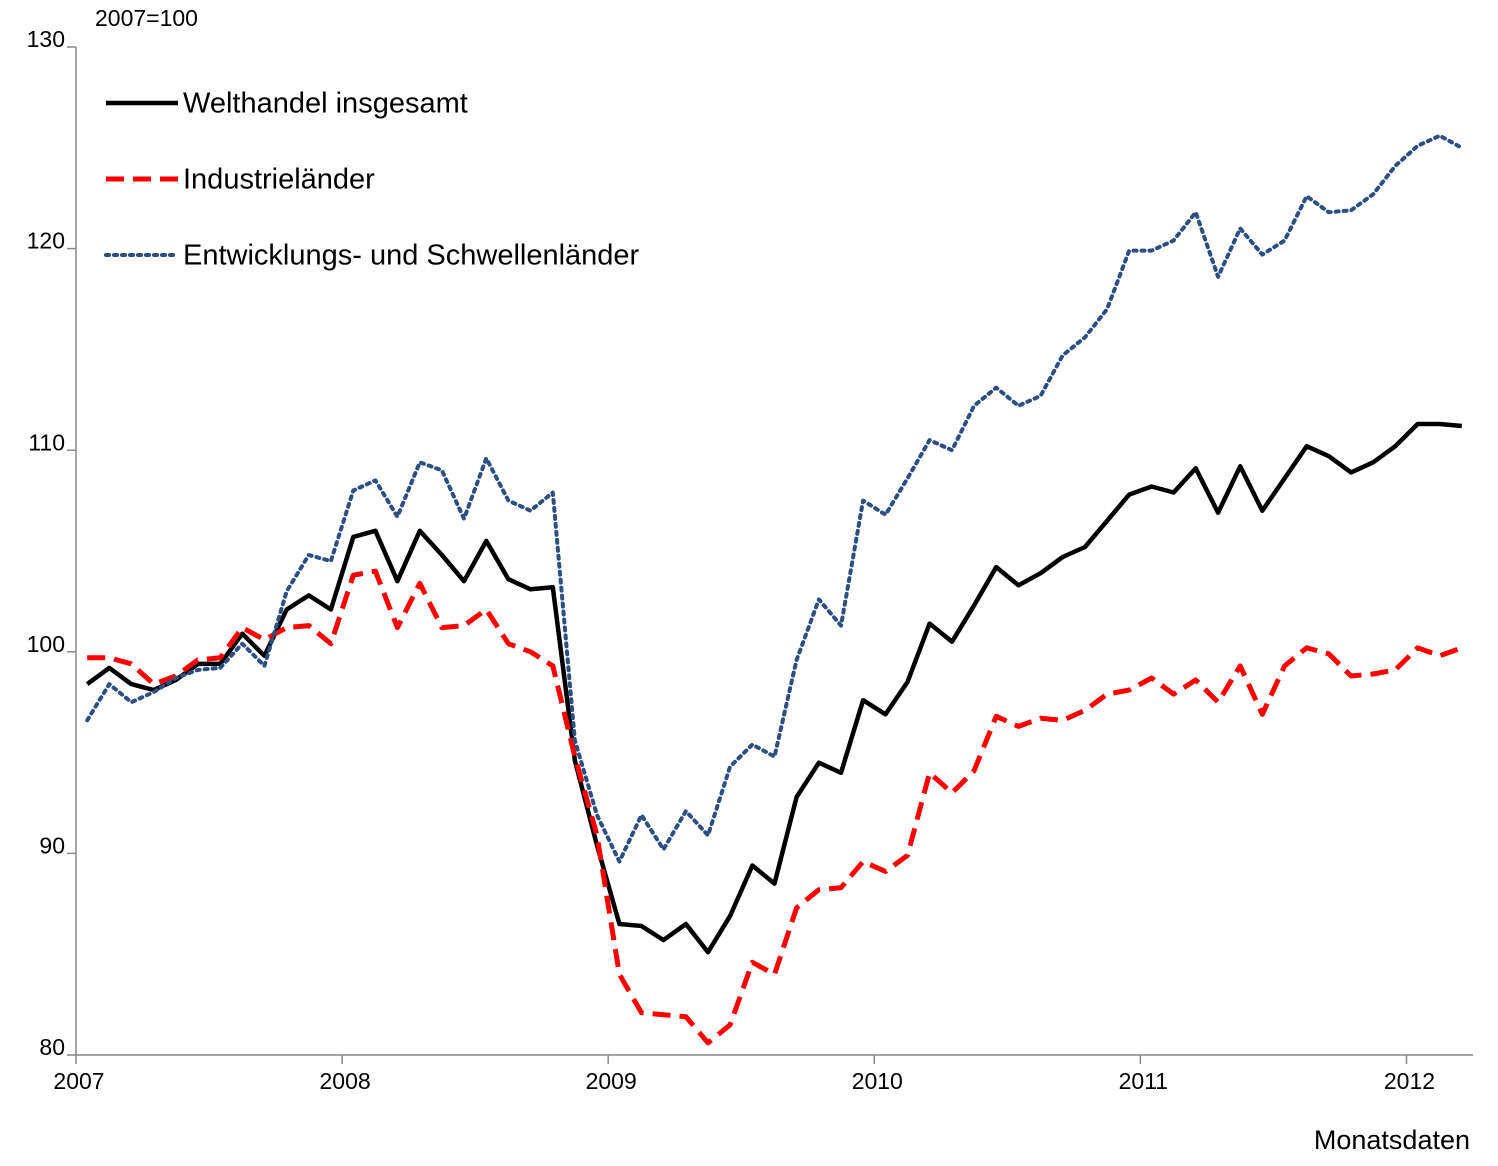 The width and height of the screenshot is (1498, 1166). What do you see at coordinates (279, 180) in the screenshot?
I see `legend-label: Industrieländer` at bounding box center [279, 180].